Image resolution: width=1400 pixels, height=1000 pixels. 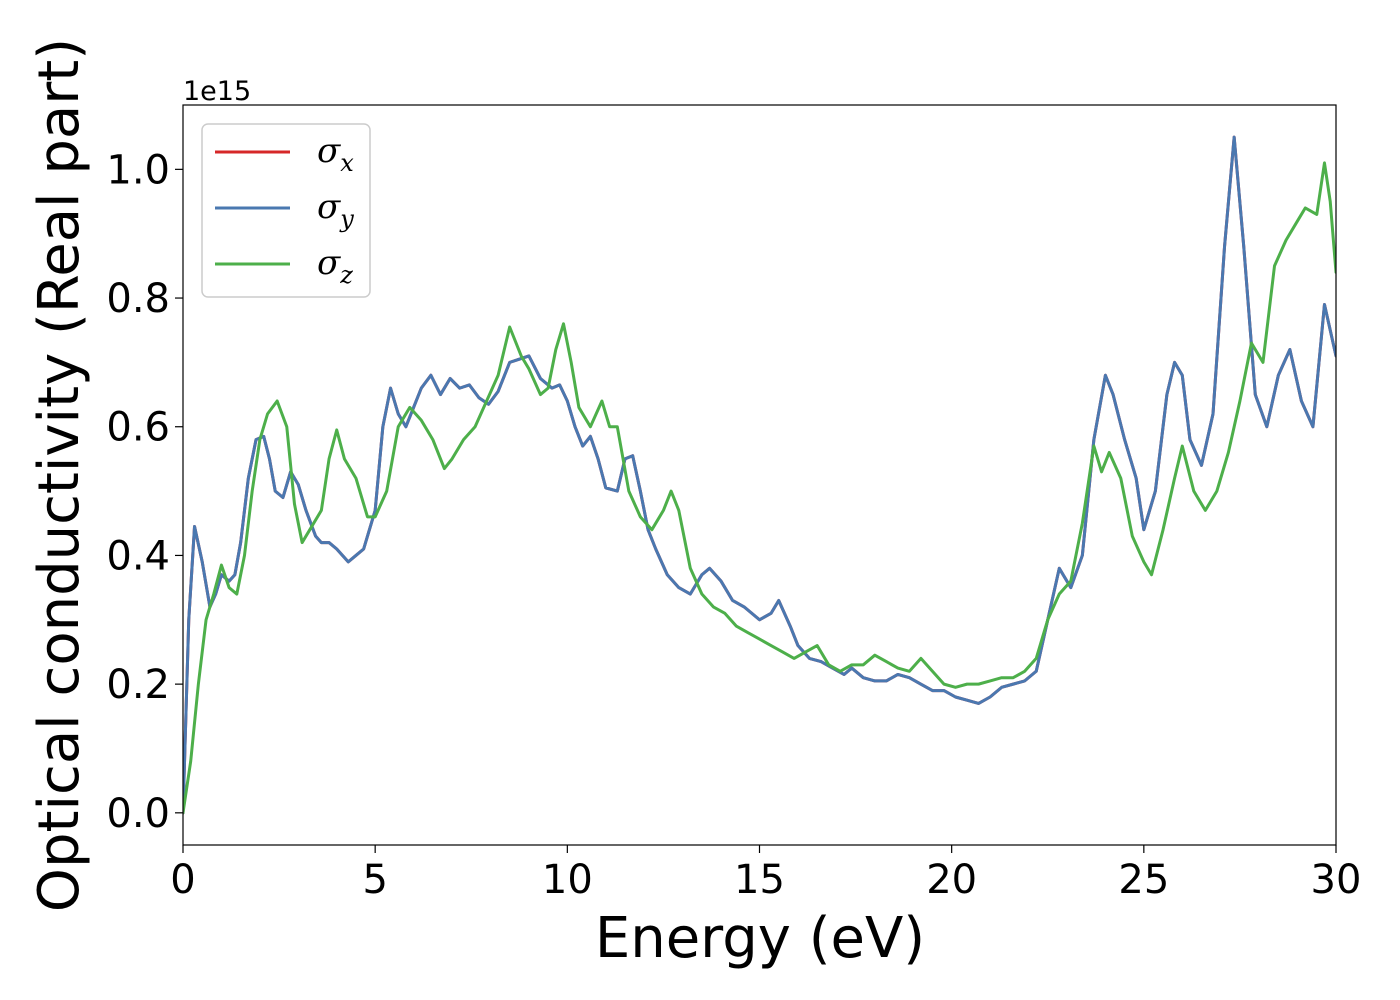 I want to click on legend: σx σy σz, so click(x=286, y=210).